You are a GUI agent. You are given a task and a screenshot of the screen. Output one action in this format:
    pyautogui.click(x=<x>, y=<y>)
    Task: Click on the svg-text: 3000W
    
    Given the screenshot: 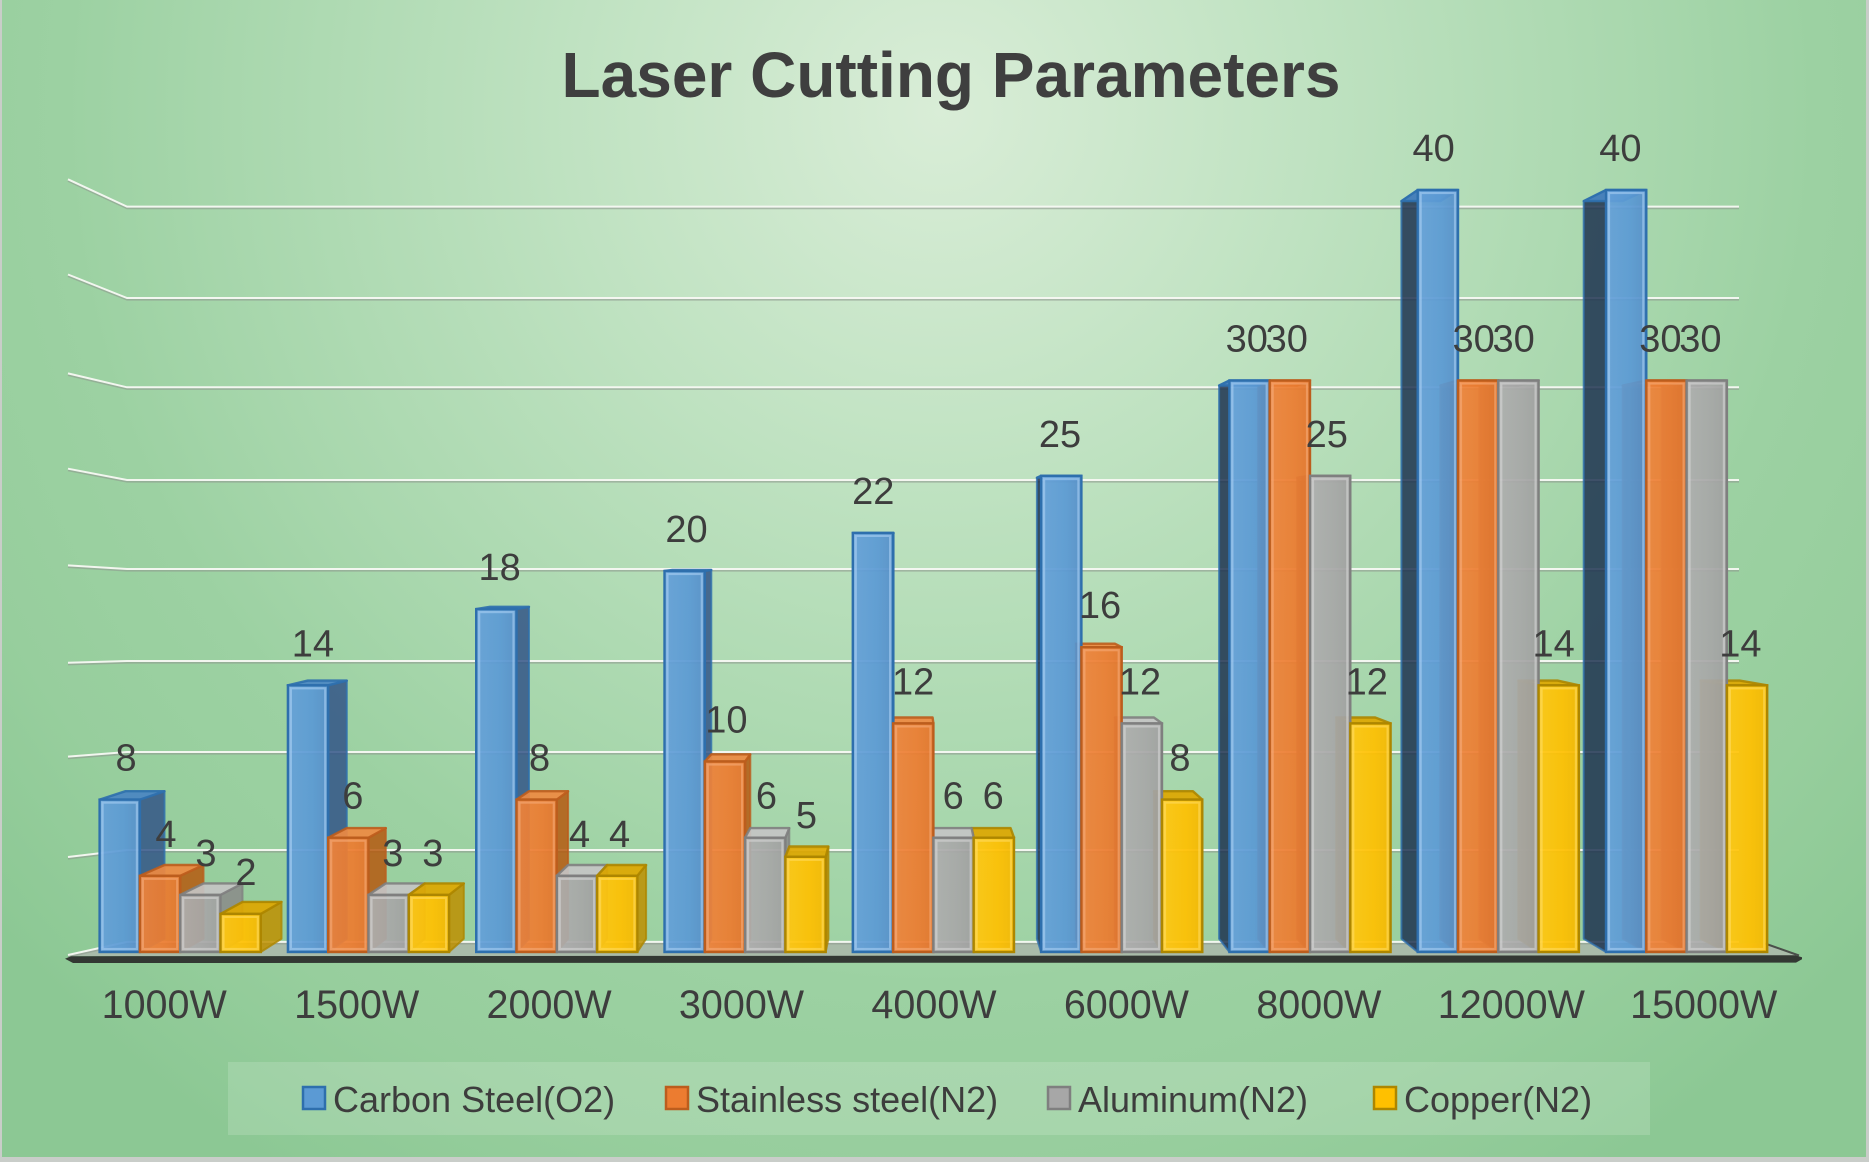 What is the action you would take?
    pyautogui.click(x=742, y=1005)
    